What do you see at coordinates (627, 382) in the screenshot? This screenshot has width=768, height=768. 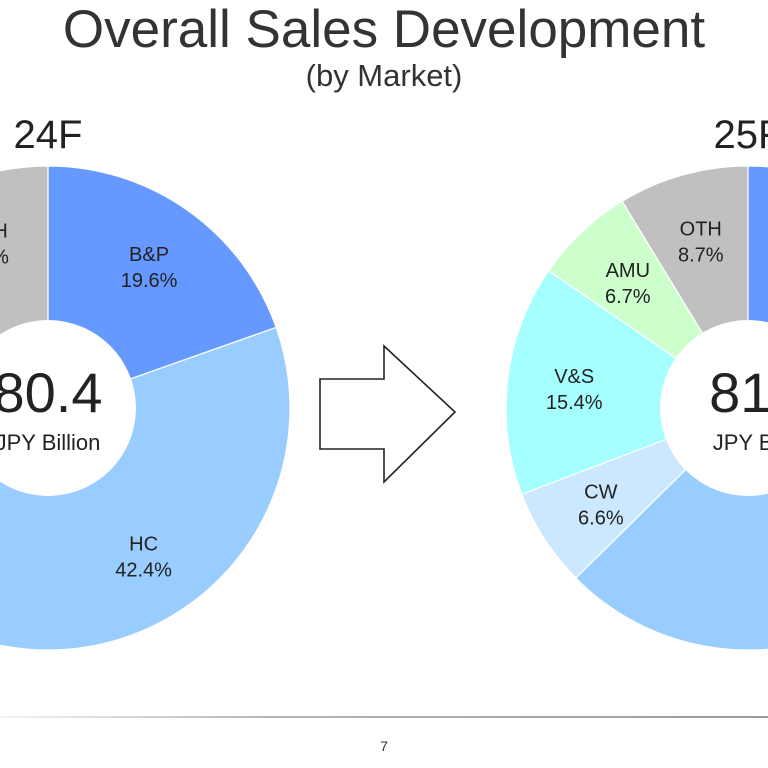 I see `slice-v-s` at bounding box center [627, 382].